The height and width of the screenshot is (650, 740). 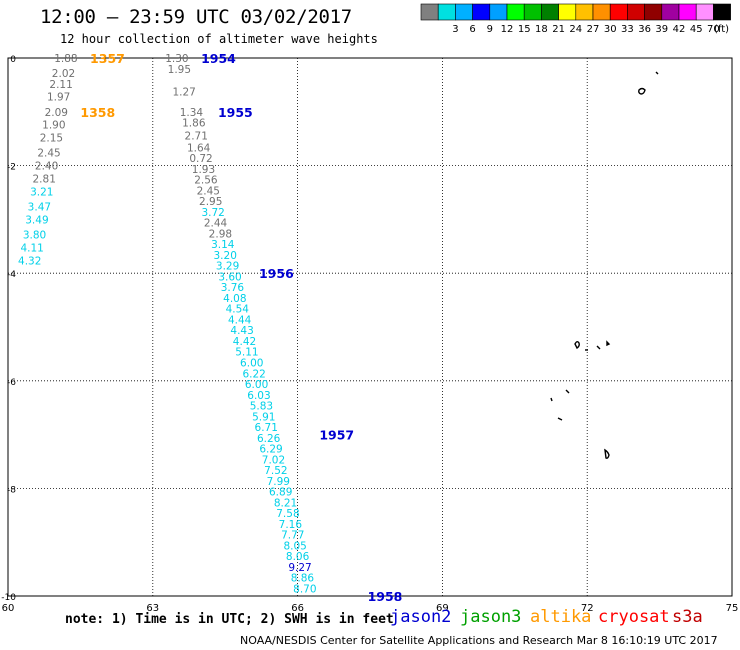 What do you see at coordinates (244, 342) in the screenshot?
I see `wave-height-label: 4.42` at bounding box center [244, 342].